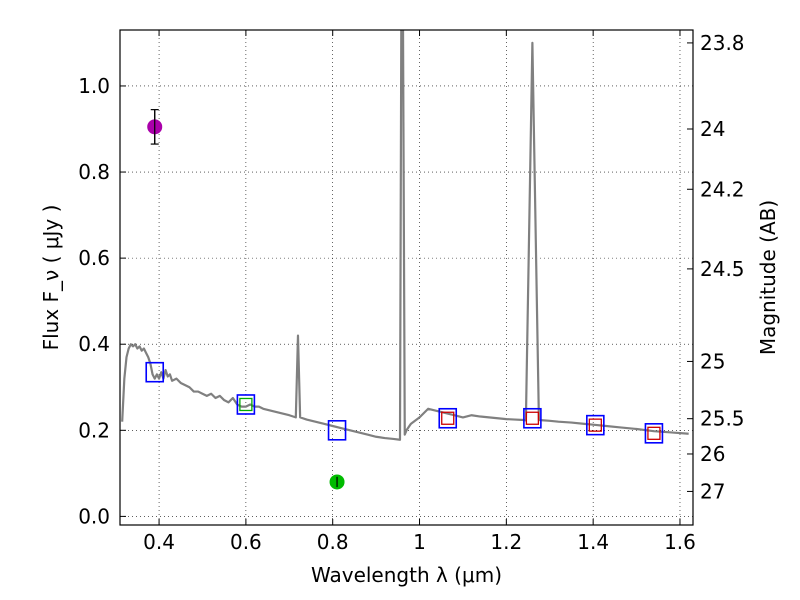 The width and height of the screenshot is (800, 600). What do you see at coordinates (506, 542) in the screenshot?
I see `x-tick-label: 1.2` at bounding box center [506, 542].